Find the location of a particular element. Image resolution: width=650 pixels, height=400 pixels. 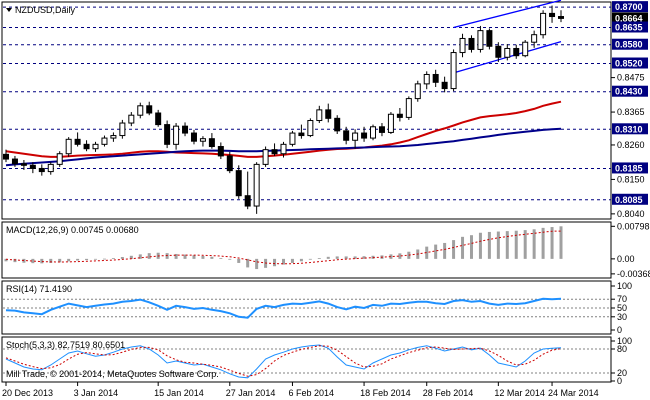

rsi-plot is located at coordinates (307, 308).